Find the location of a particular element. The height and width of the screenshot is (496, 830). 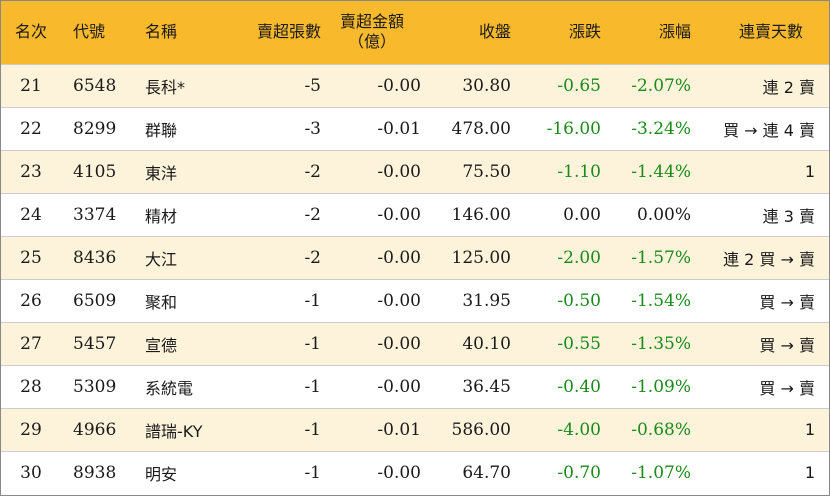

cell-change: -4.00 is located at coordinates (579, 429).